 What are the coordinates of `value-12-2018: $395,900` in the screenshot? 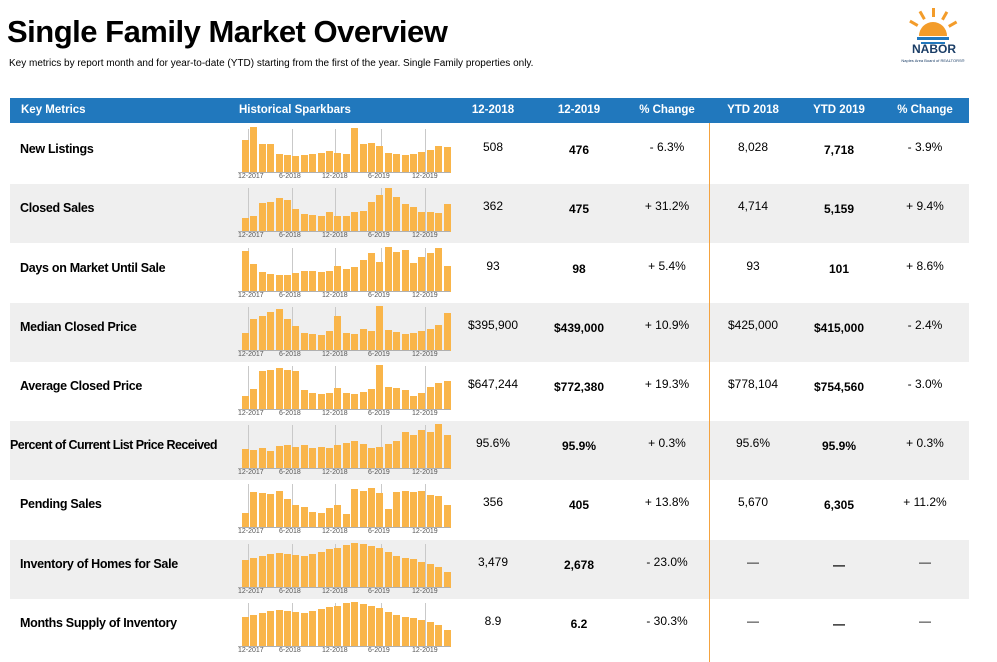 It's located at (493, 325).